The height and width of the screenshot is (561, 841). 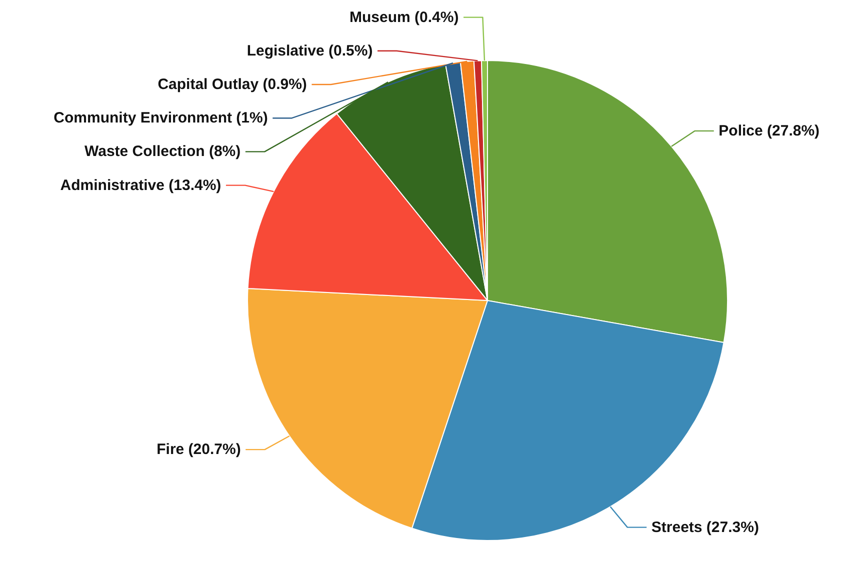 What do you see at coordinates (404, 17) in the screenshot?
I see `slice-label: Museum (0.4%)` at bounding box center [404, 17].